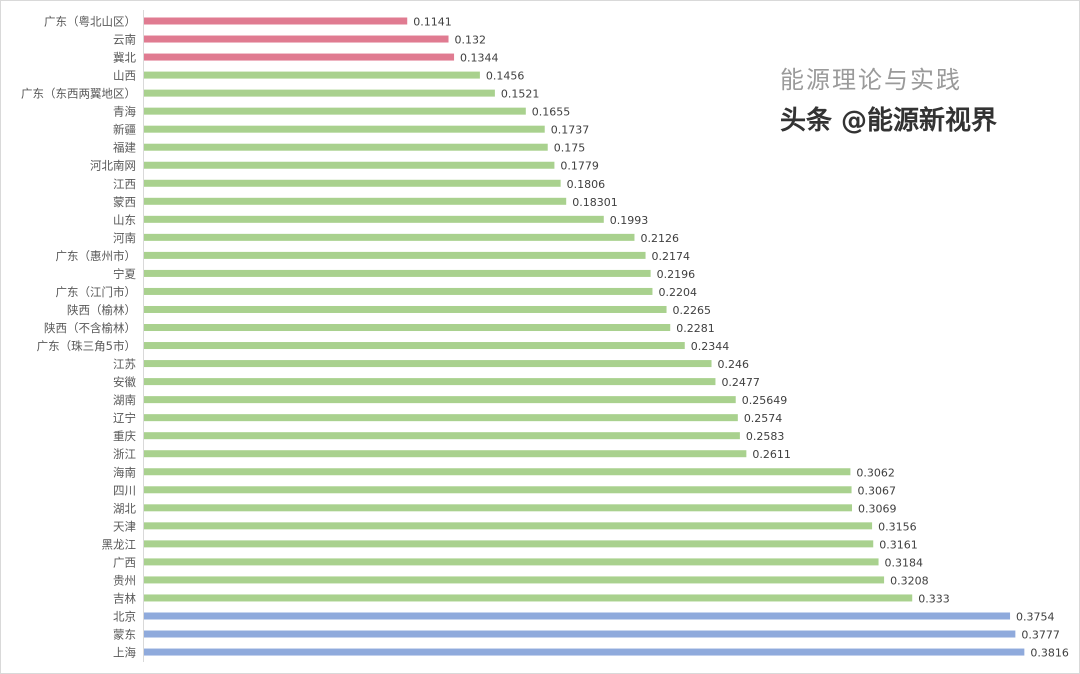 Image resolution: width=1080 pixels, height=674 pixels. I want to click on data-label: 0.3069, so click(877, 508).